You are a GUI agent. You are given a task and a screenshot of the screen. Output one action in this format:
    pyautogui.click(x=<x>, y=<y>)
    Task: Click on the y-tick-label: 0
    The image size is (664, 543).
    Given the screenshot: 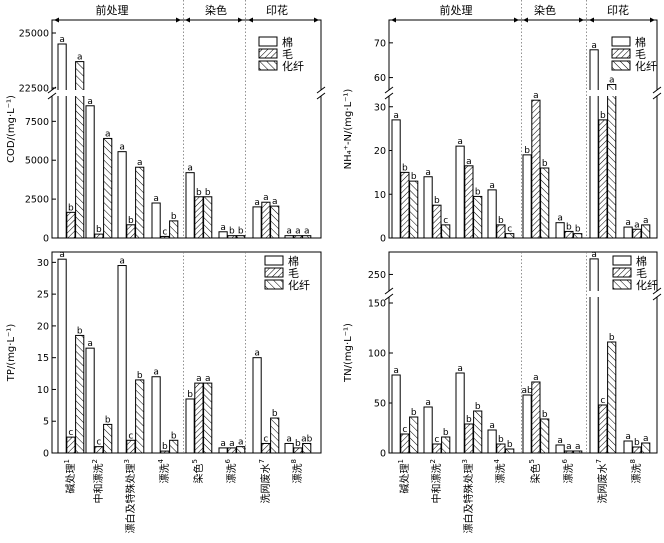 What is the action you would take?
    pyautogui.click(x=46, y=454)
    